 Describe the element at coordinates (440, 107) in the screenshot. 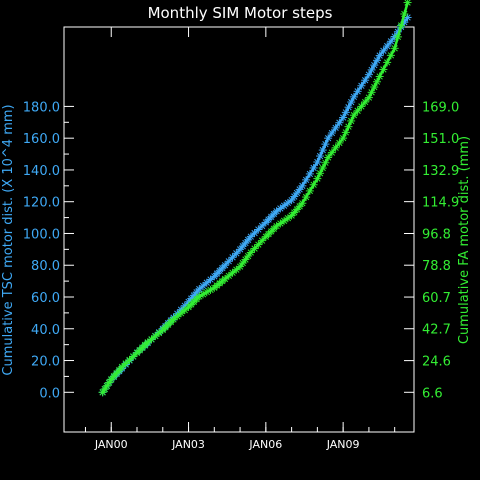

I see `y-right-tick-label: 169.0` at that location.